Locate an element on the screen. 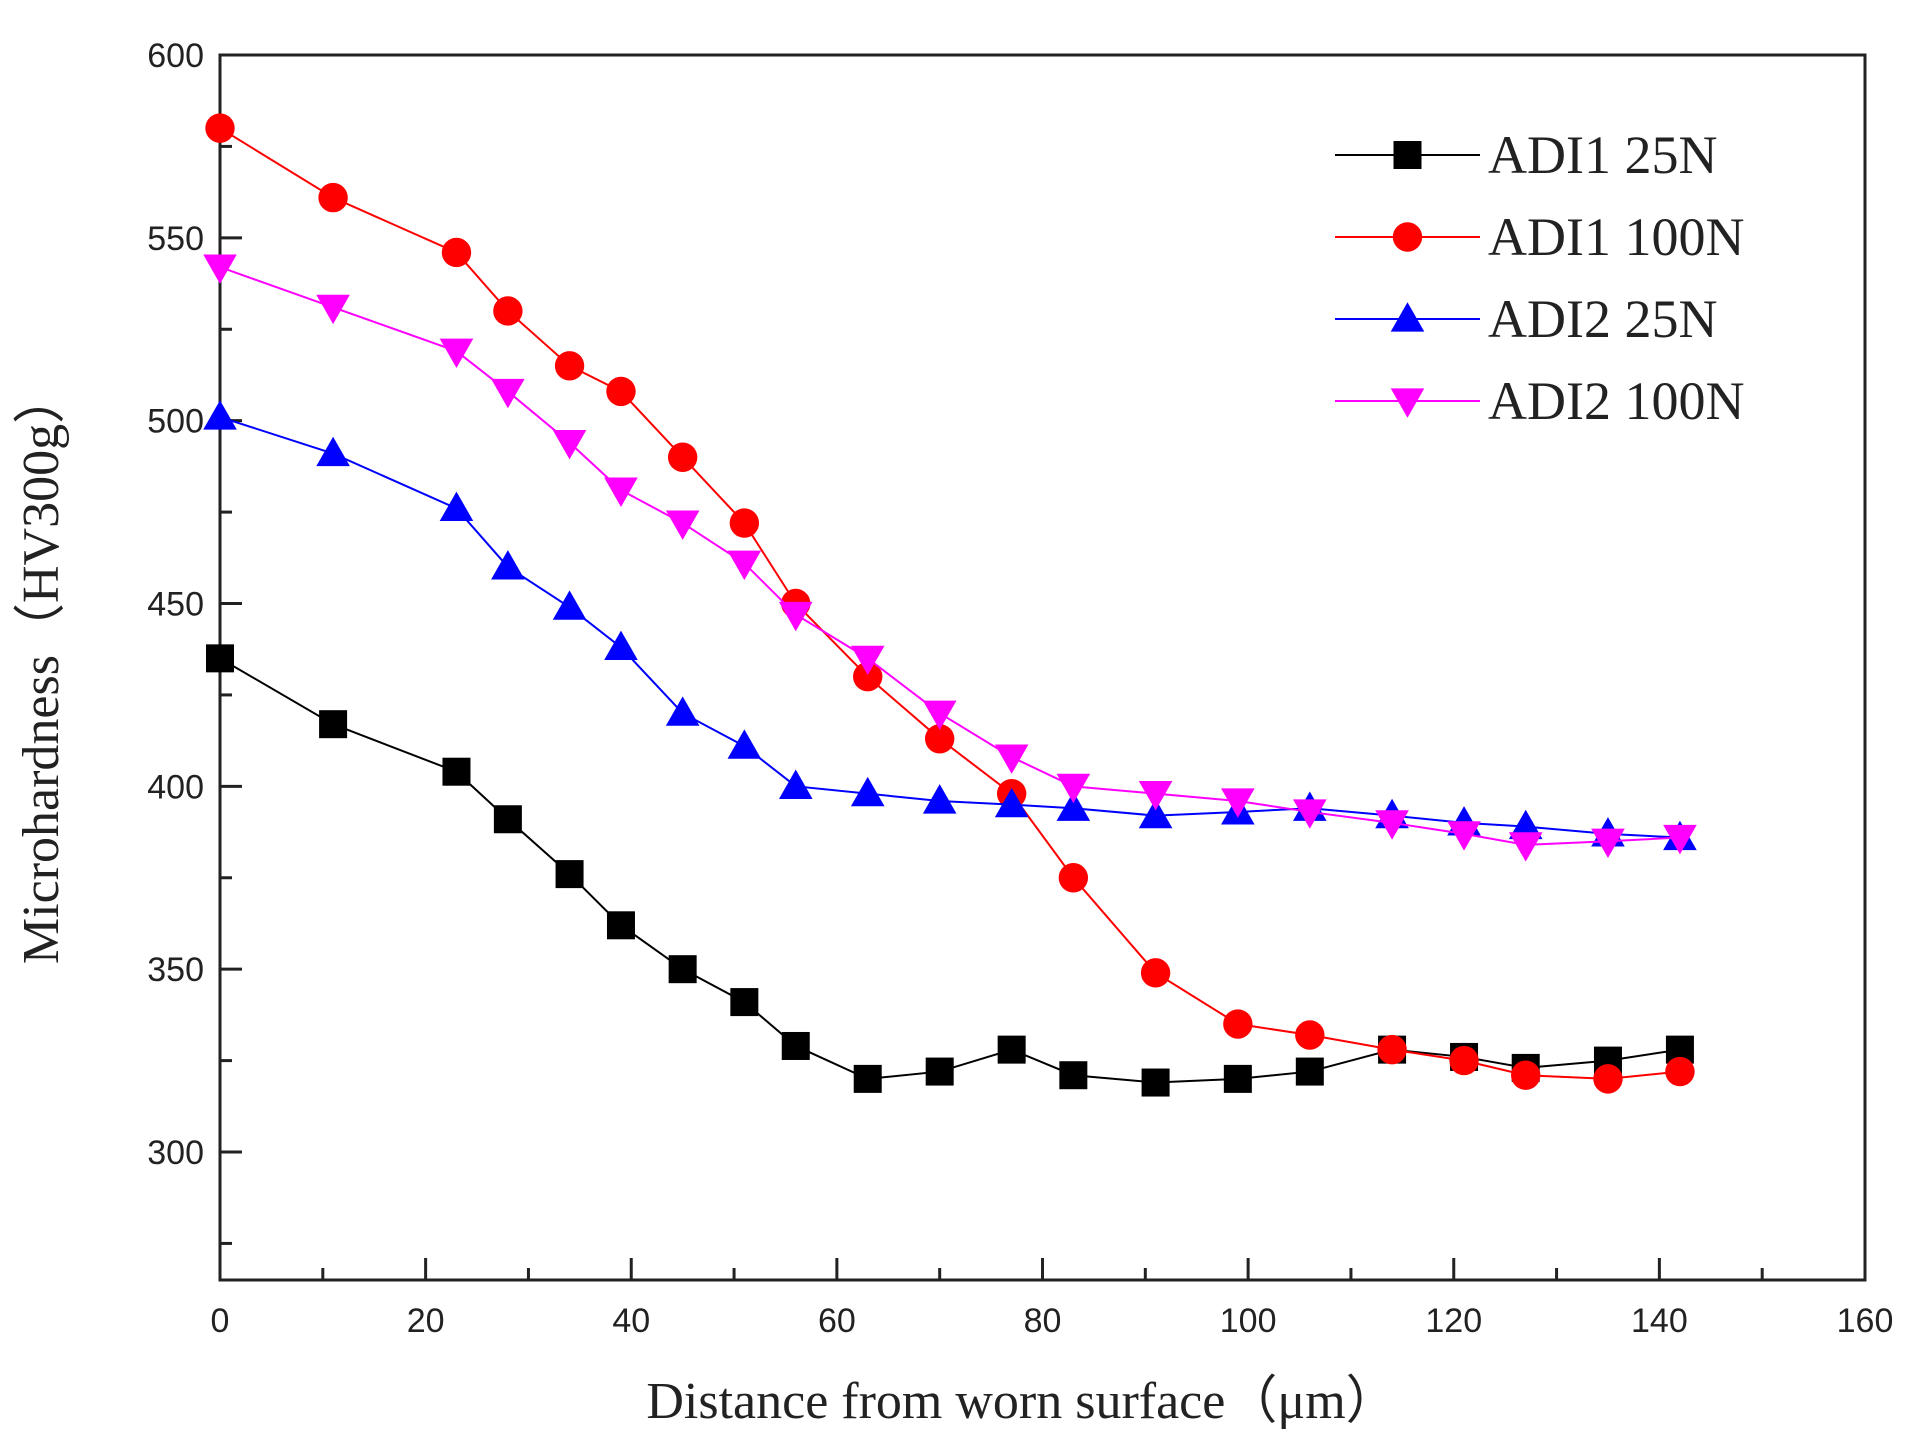  y-tick-label: 350 is located at coordinates (175, 970).